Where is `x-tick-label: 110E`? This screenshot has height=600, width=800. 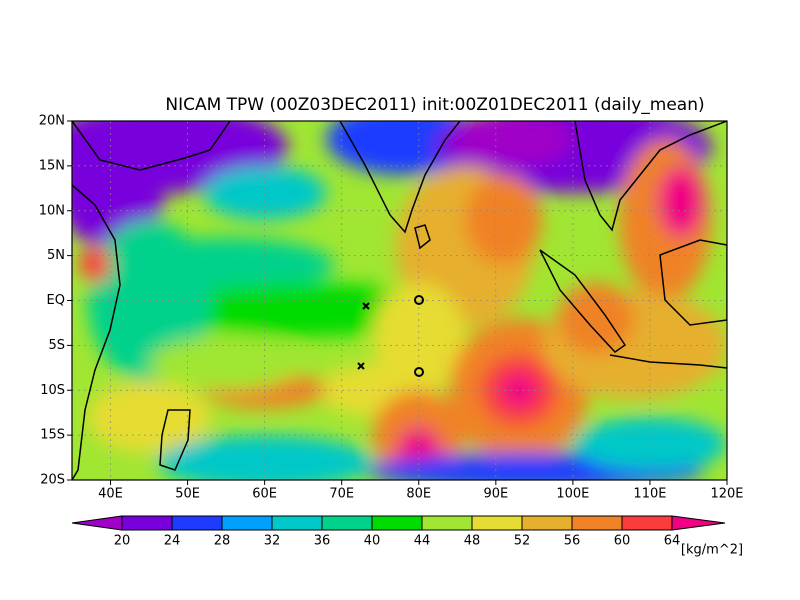
x-tick-label: 110E is located at coordinates (649, 494).